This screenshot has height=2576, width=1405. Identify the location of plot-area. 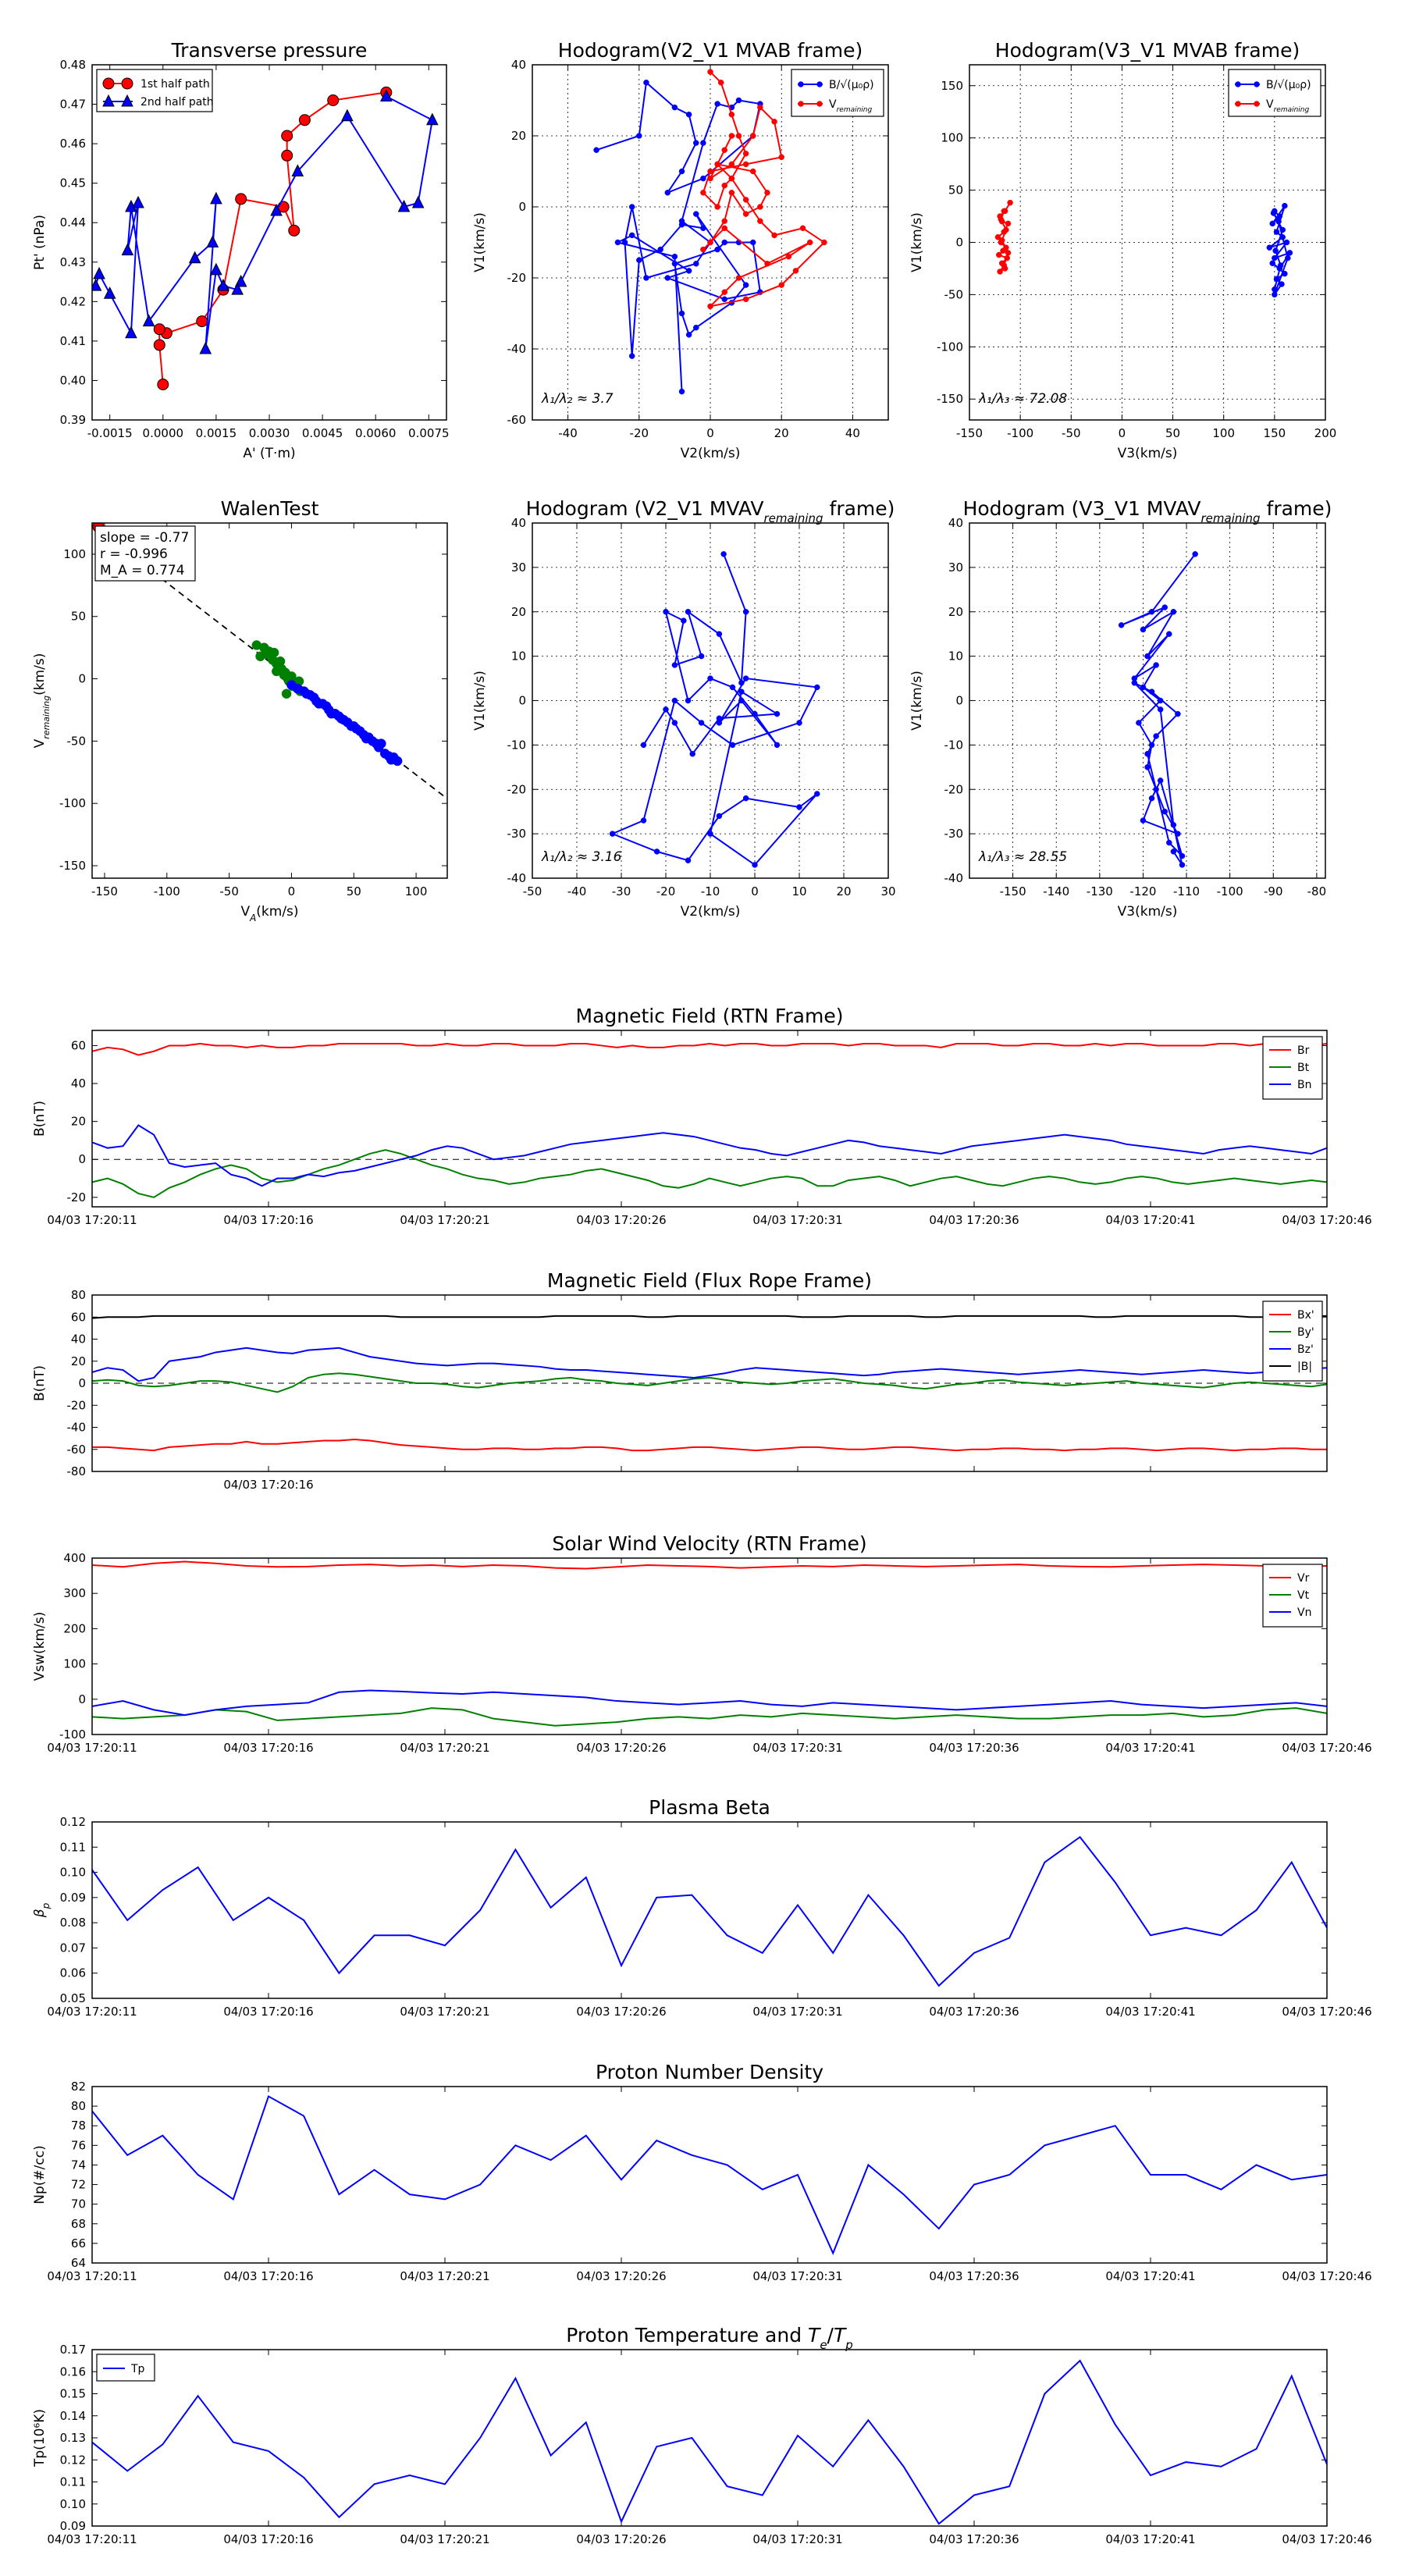
(715, 709).